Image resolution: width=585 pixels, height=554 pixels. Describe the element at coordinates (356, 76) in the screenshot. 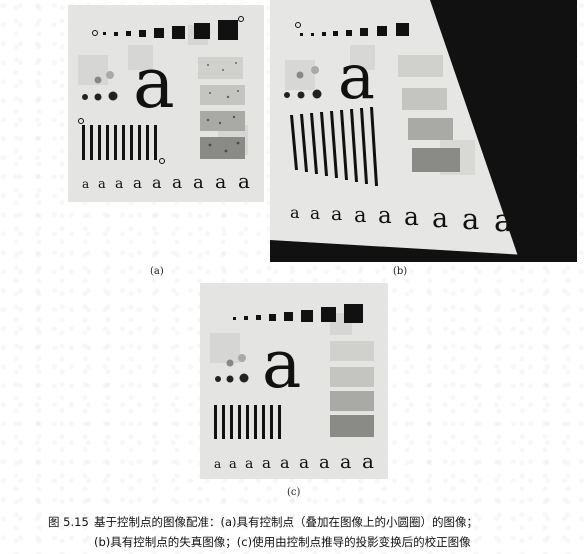

I see `big-letter-a-distorted: a` at that location.